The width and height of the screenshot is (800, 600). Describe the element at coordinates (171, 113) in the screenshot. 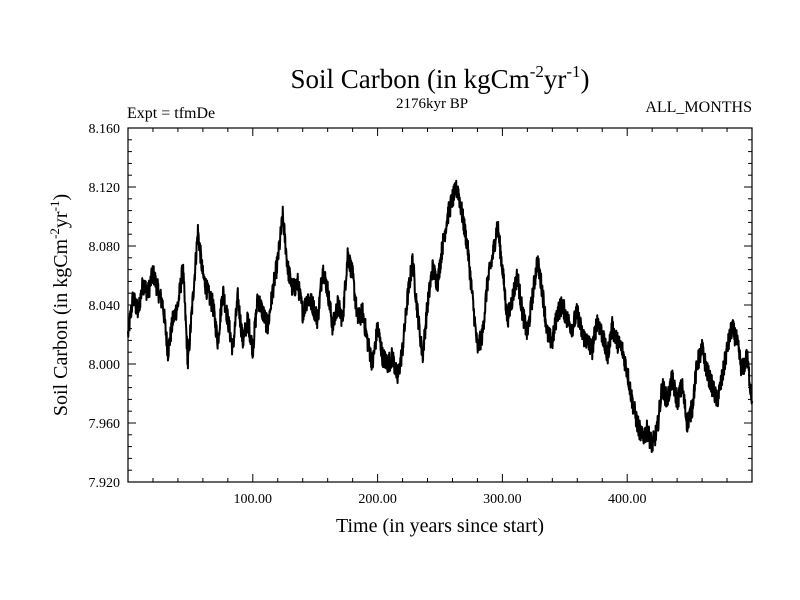

I see `experiment-label: Expt = tfmDe` at that location.